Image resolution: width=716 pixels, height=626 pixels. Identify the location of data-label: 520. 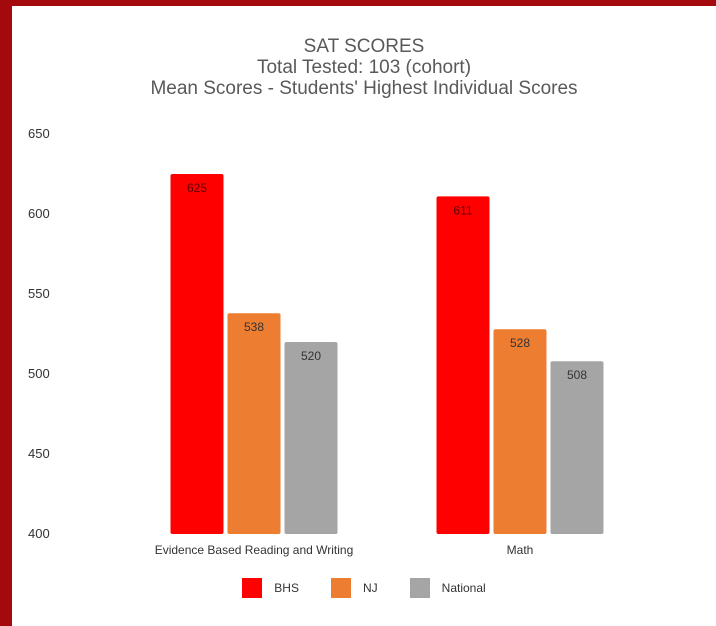
(311, 356).